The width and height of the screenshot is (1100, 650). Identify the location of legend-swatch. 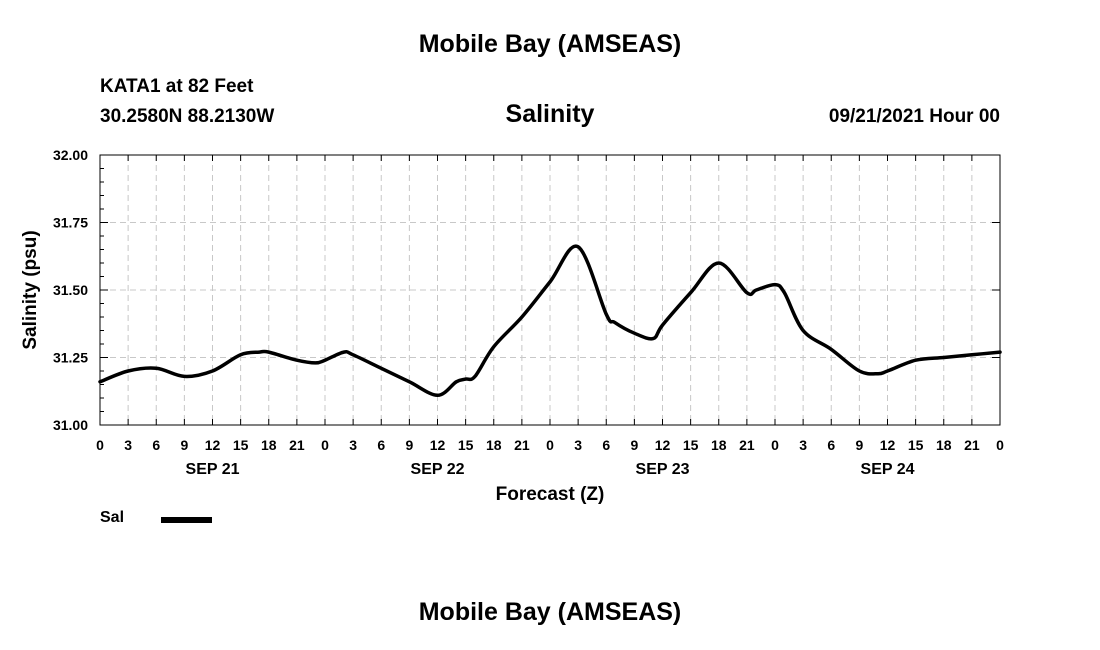
(186, 520).